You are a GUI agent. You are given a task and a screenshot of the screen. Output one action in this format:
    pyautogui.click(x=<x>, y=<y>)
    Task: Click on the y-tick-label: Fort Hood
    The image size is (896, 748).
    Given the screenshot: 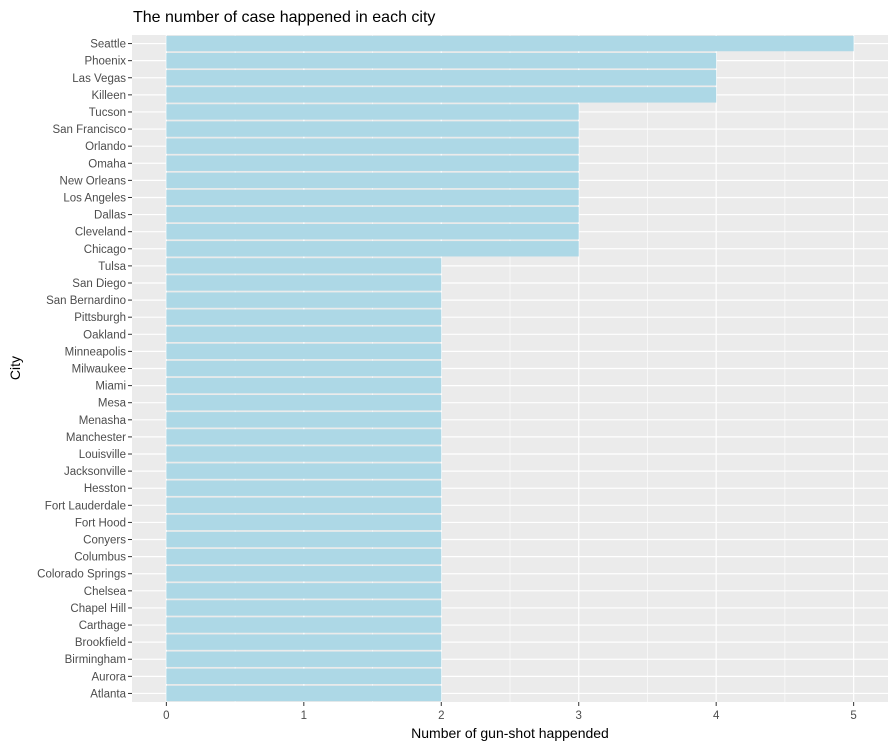 What is the action you would take?
    pyautogui.click(x=100, y=523)
    